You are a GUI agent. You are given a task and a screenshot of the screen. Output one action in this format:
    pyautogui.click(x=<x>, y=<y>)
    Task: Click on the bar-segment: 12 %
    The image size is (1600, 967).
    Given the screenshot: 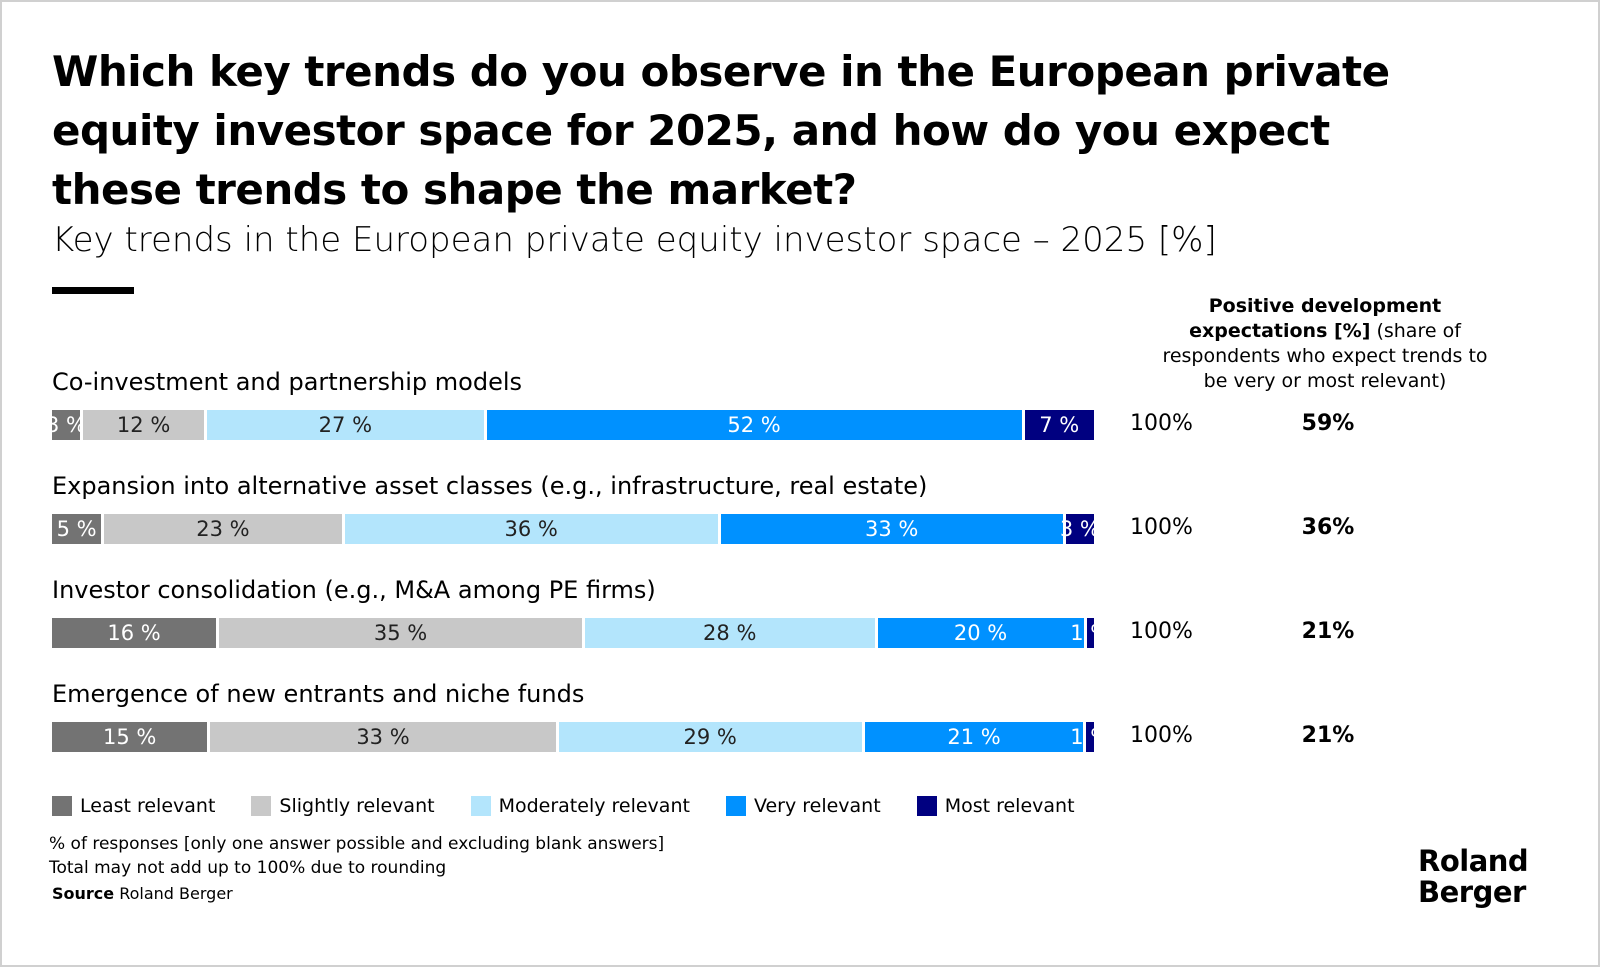 What is the action you would take?
    pyautogui.click(x=144, y=425)
    